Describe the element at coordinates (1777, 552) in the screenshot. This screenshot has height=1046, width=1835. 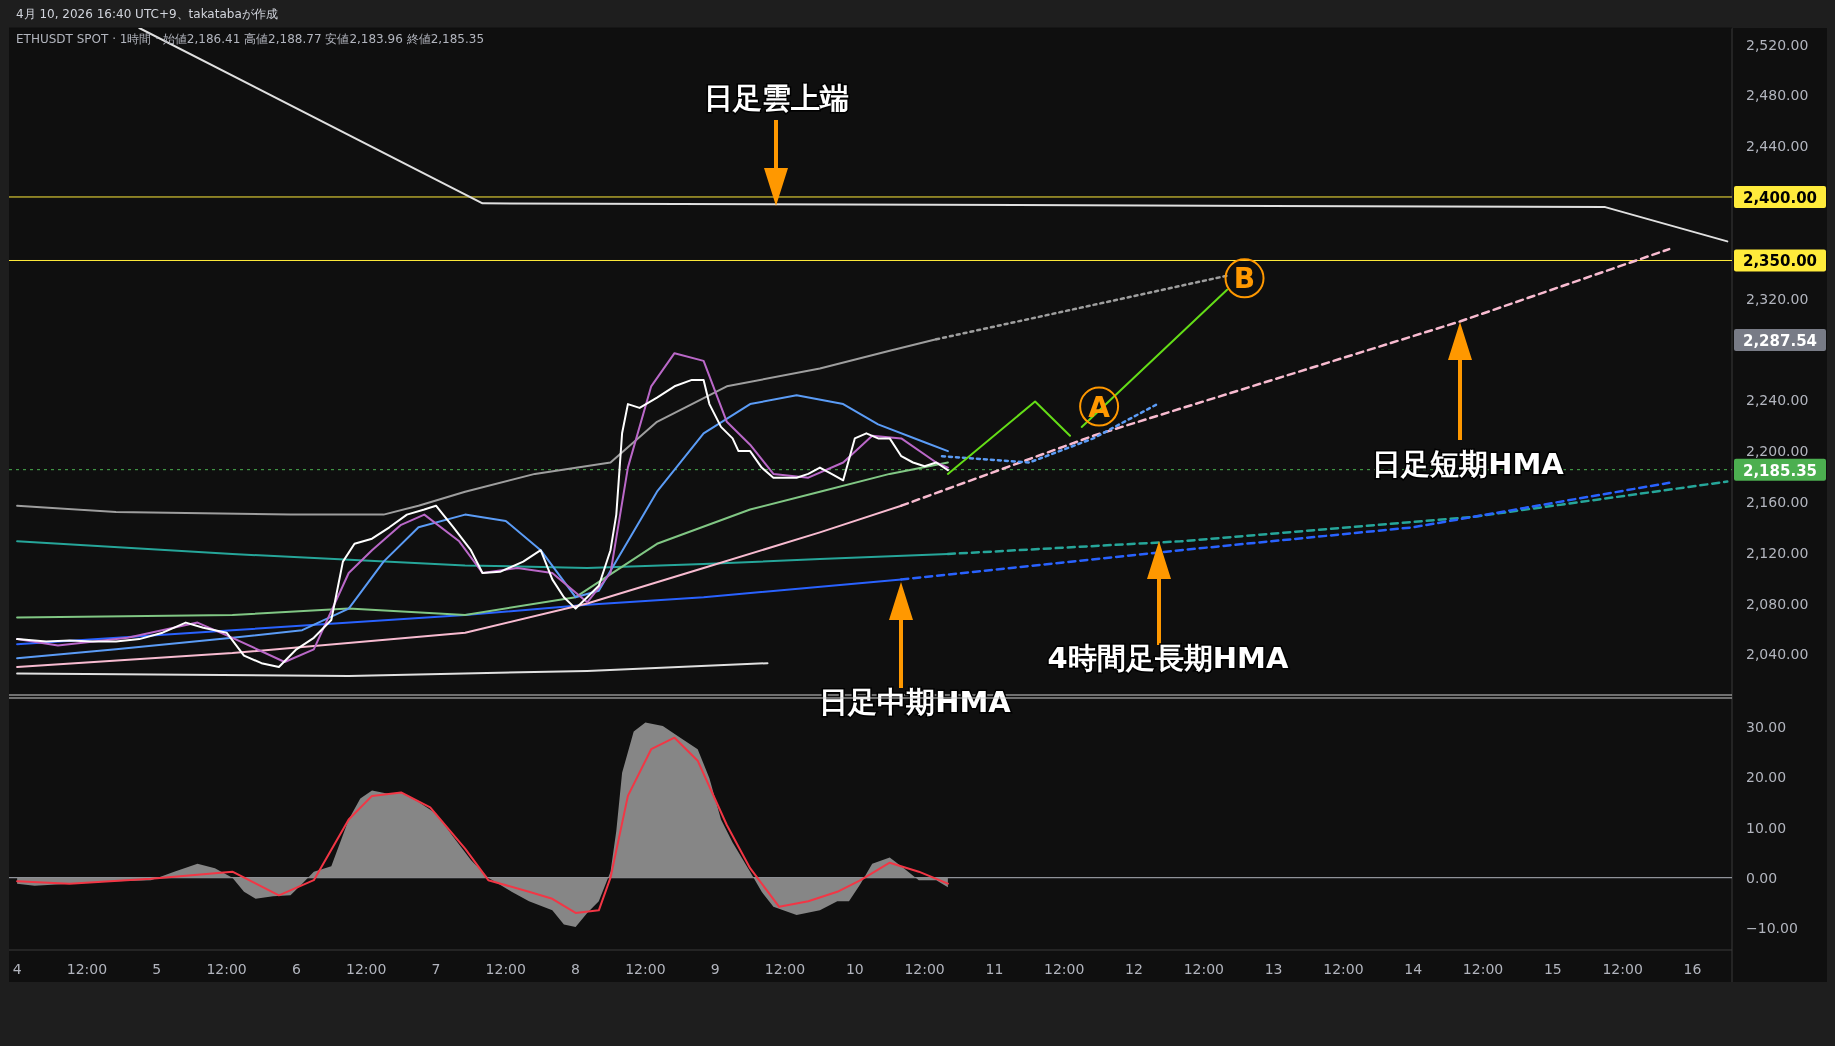
I see `y-tick-label: 2,120.00` at that location.